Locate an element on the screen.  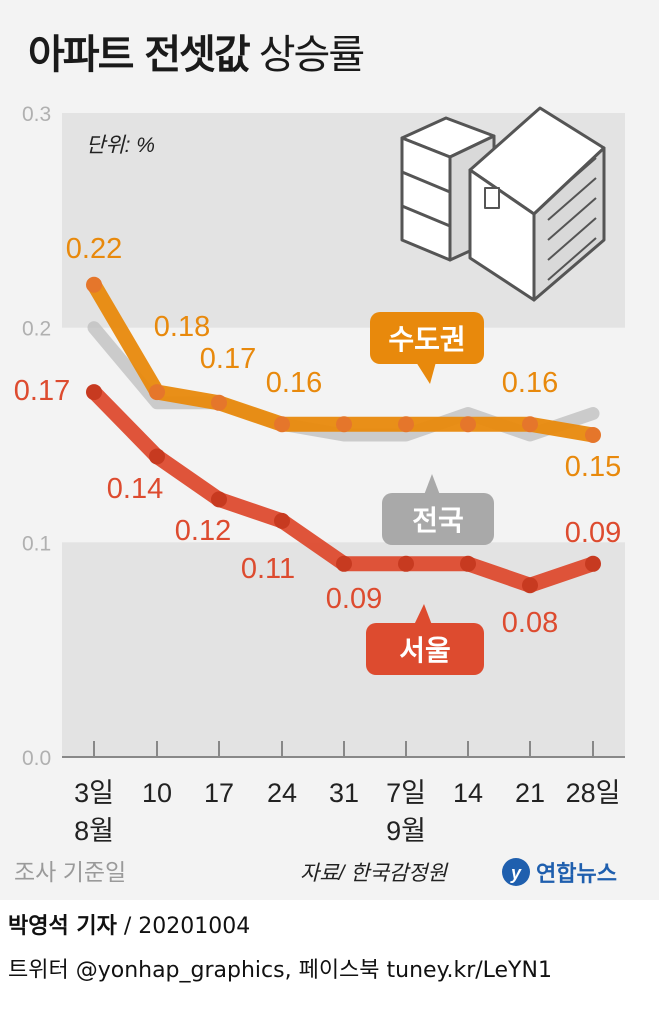
brand-label: 연합뉴스 is located at coordinates (576, 873).